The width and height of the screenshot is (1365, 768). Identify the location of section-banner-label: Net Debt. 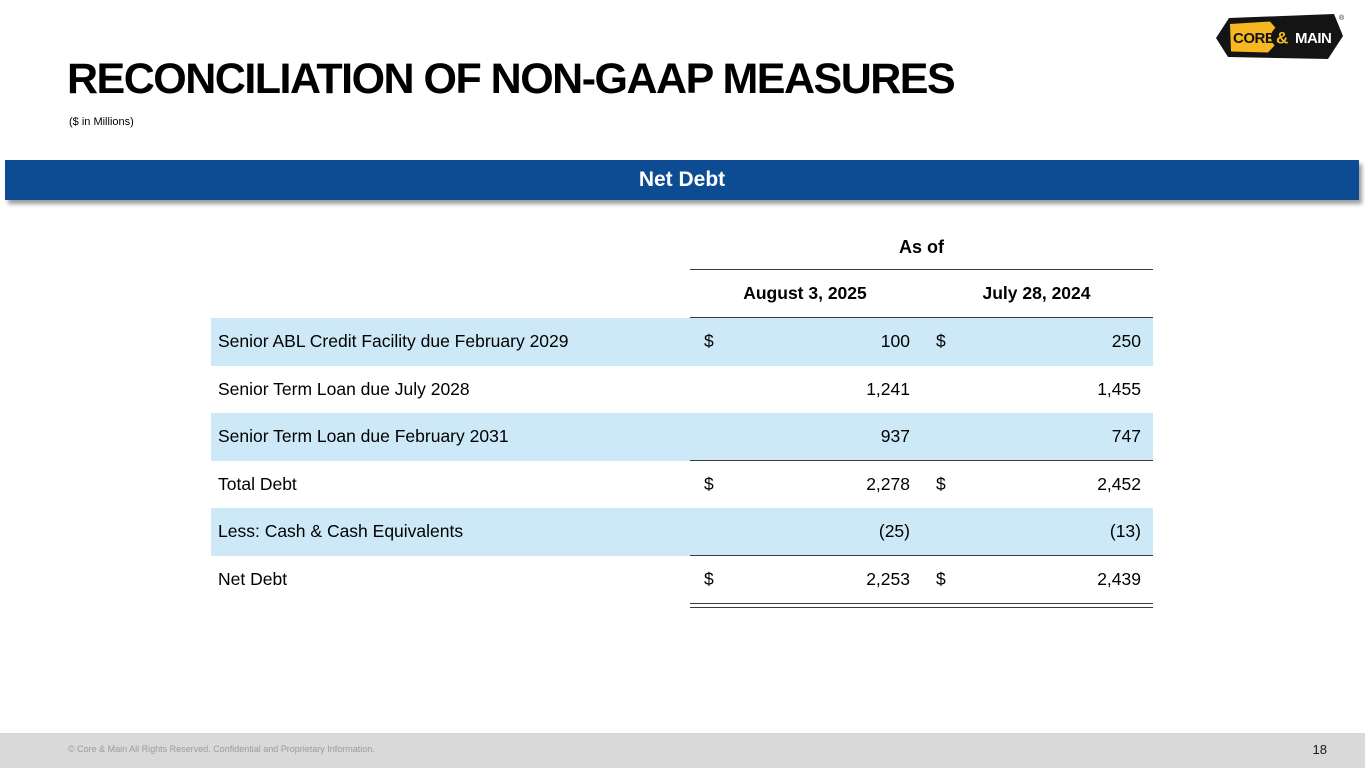
(682, 179).